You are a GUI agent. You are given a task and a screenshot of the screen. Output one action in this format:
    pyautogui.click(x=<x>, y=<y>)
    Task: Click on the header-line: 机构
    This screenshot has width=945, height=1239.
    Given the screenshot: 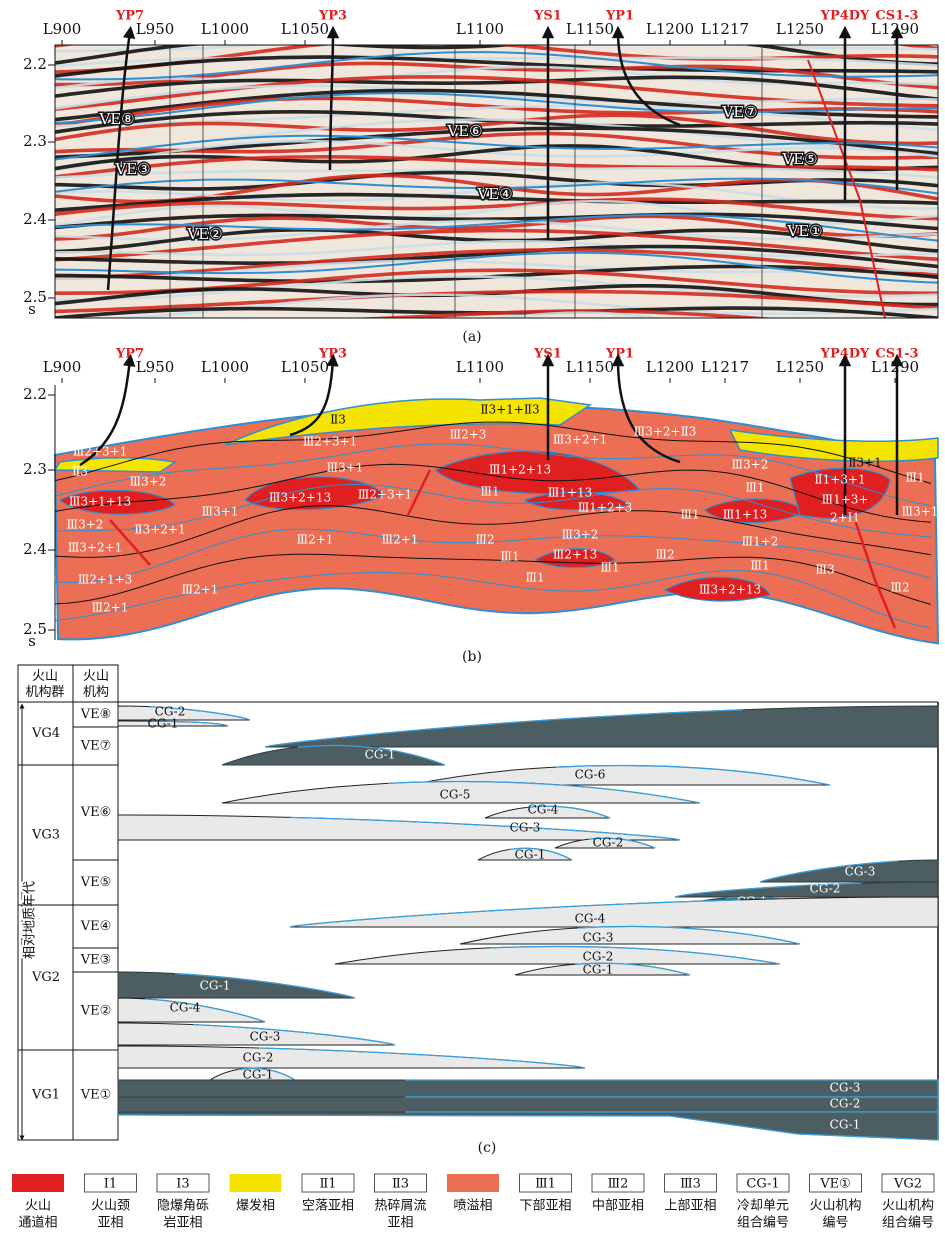 What is the action you would take?
    pyautogui.click(x=96, y=692)
    